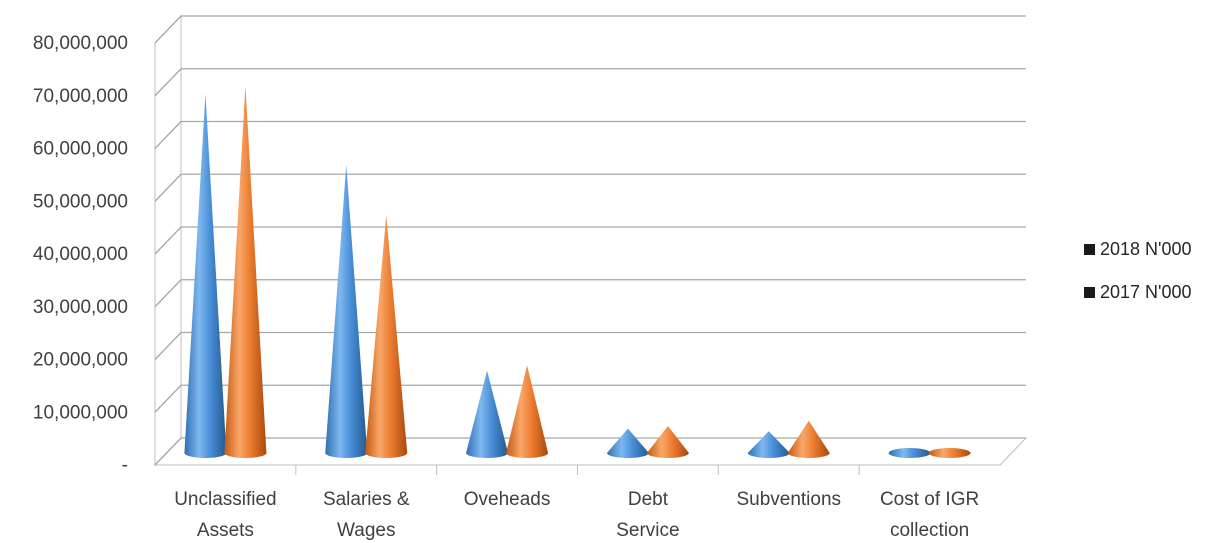  What do you see at coordinates (1146, 292) in the screenshot?
I see `legend-label: 2017 N'000` at bounding box center [1146, 292].